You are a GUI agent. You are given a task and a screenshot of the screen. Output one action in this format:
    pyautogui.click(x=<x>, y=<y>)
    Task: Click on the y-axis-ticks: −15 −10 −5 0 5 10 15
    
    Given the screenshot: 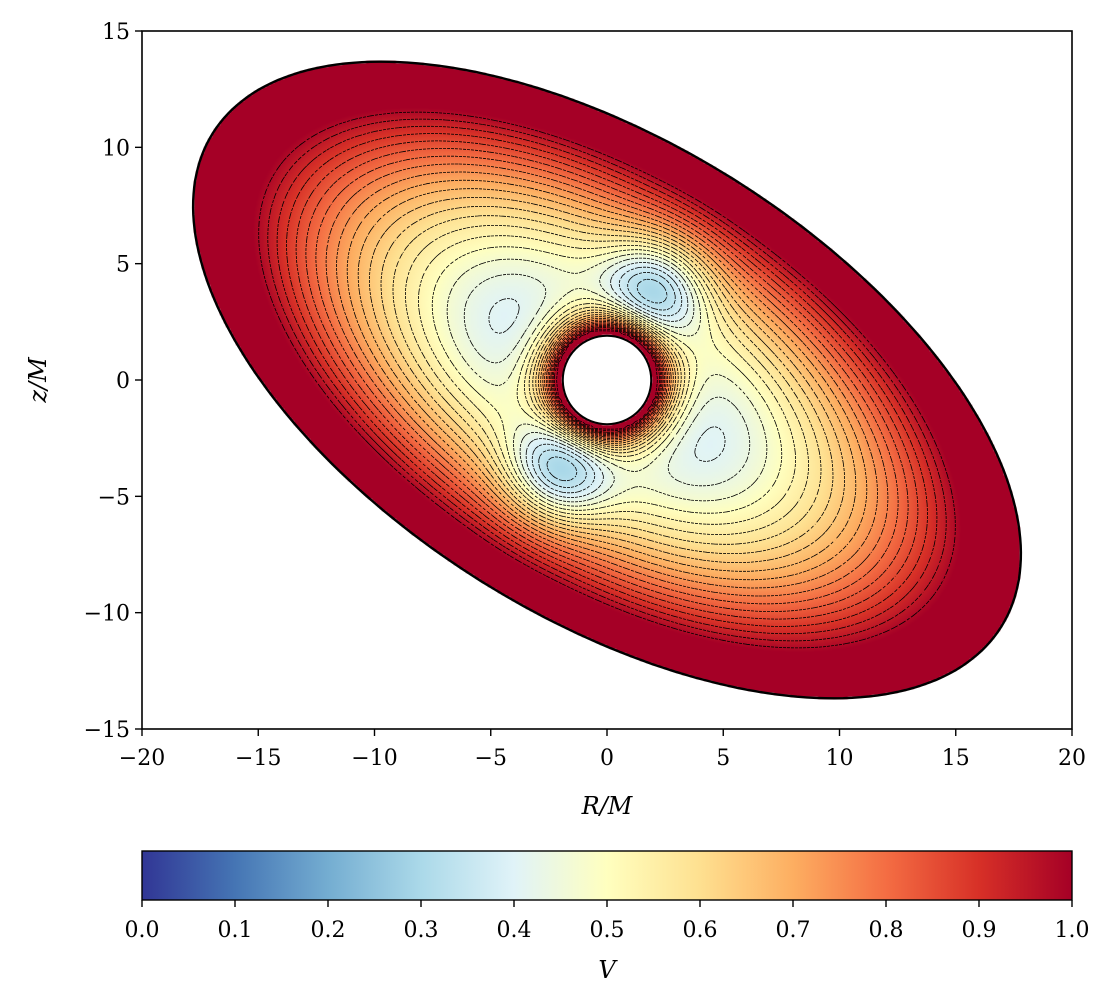 What is the action you would take?
    pyautogui.click(x=113, y=381)
    